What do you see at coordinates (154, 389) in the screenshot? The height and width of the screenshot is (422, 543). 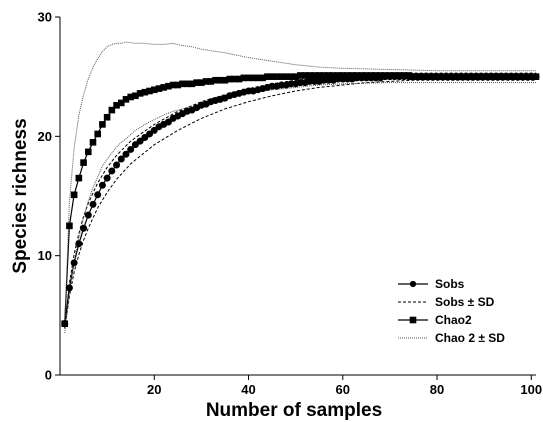 I see `x-tick-label: 20` at bounding box center [154, 389].